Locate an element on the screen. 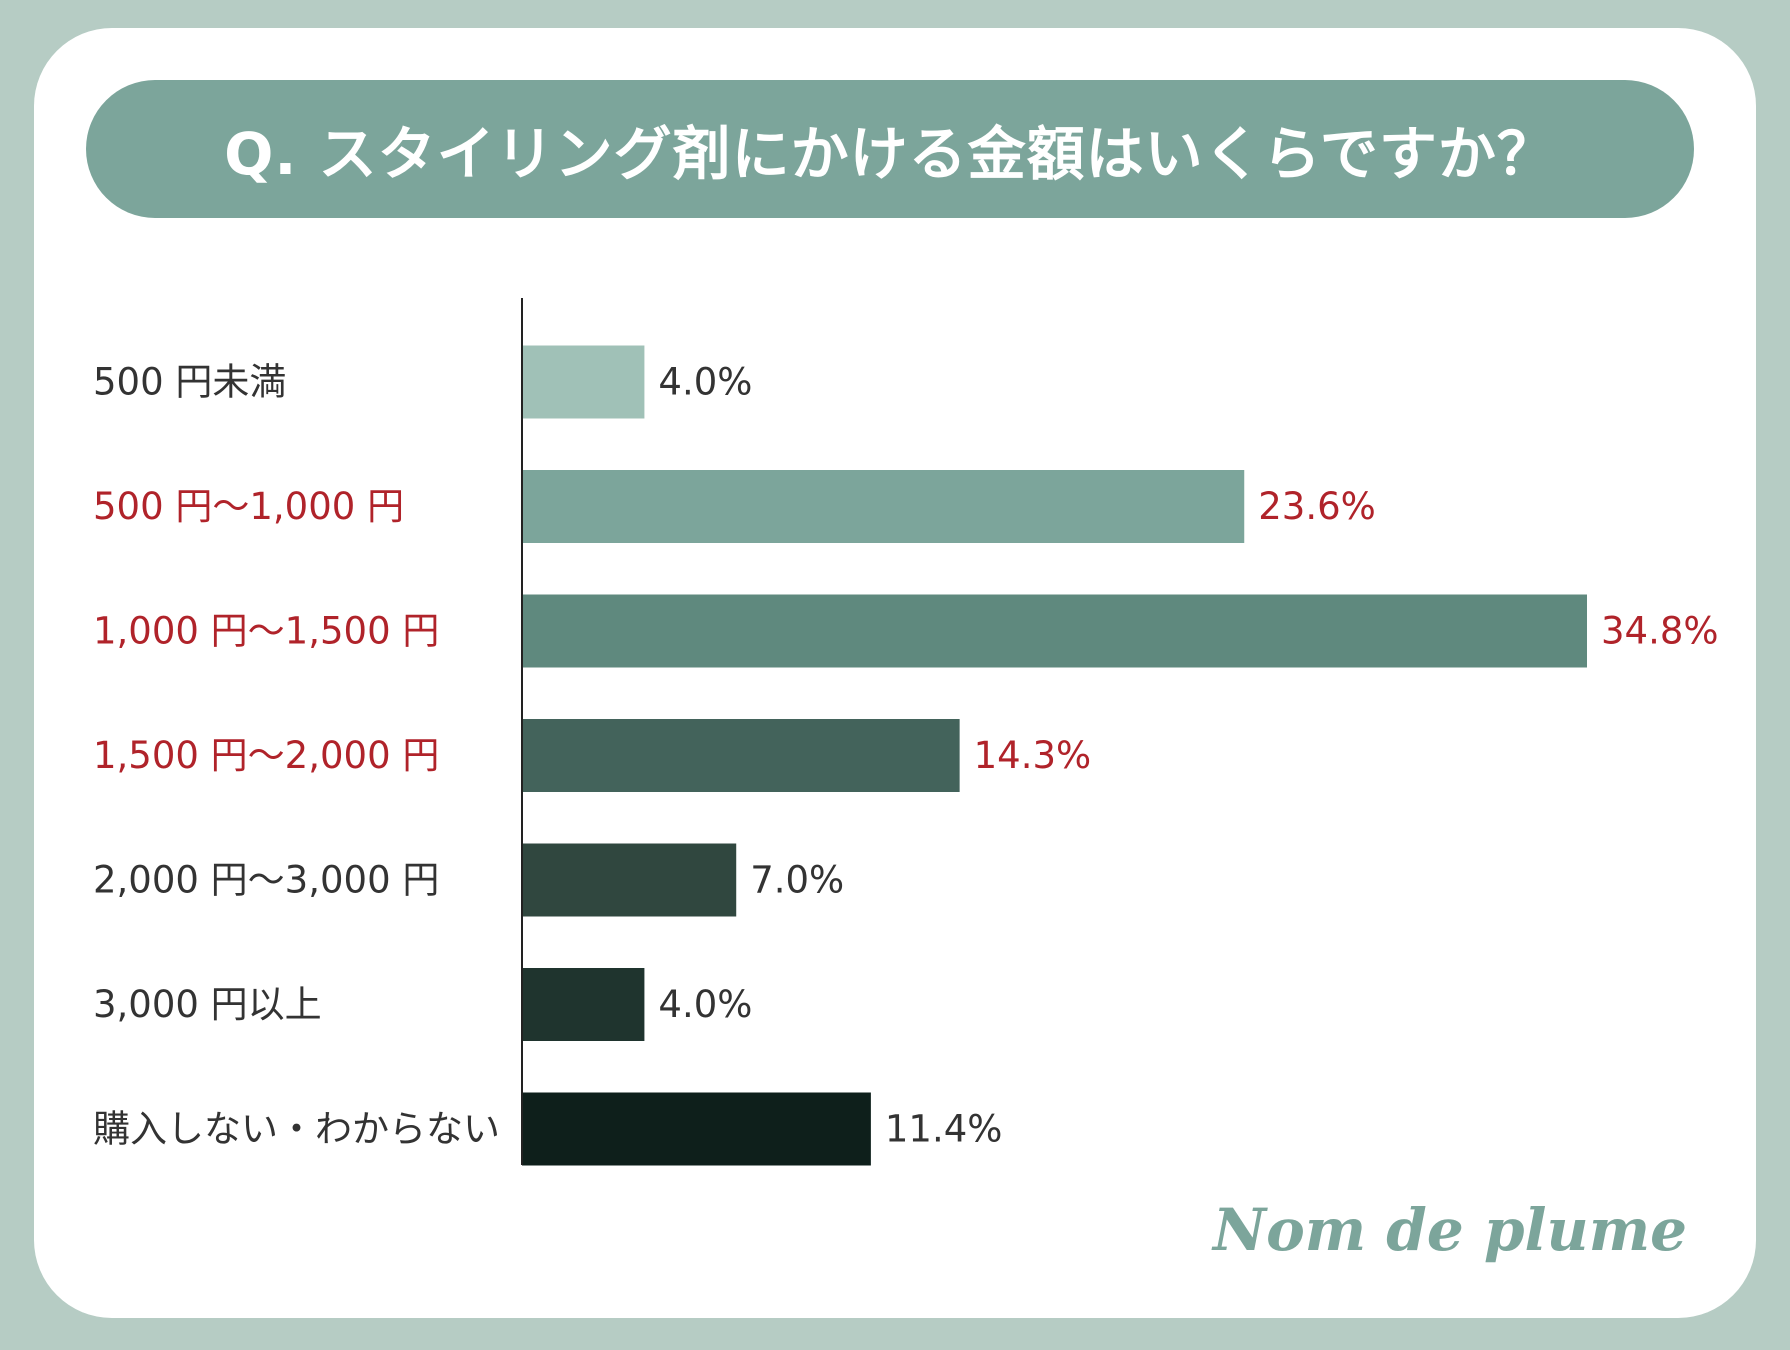 The height and width of the screenshot is (1350, 1790). value-label-6: 11.4% is located at coordinates (944, 1129).